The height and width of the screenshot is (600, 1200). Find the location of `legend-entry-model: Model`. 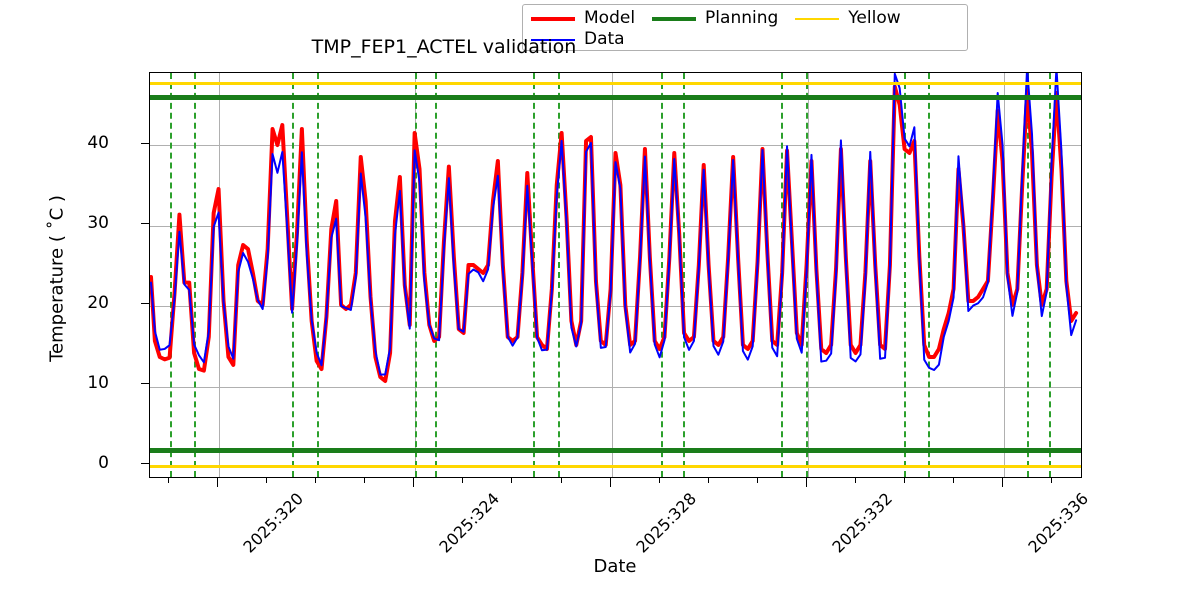

legend-entry-model: Model is located at coordinates (583, 18).